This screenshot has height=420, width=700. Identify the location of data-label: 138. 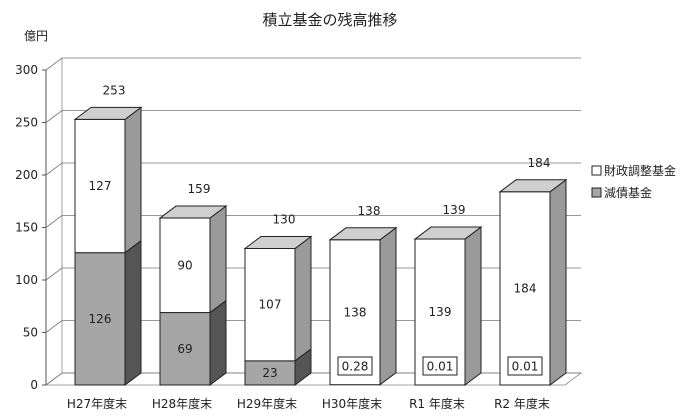
(355, 312).